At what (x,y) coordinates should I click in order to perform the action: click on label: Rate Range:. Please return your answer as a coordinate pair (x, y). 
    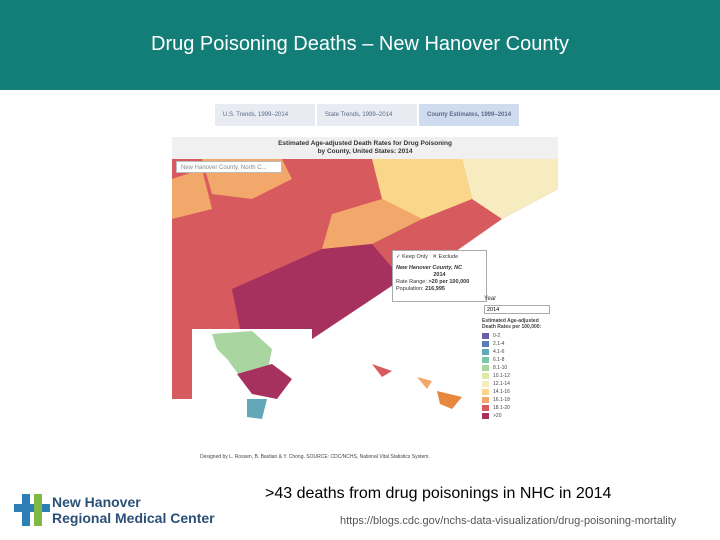
    Looking at the image, I should click on (411, 282).